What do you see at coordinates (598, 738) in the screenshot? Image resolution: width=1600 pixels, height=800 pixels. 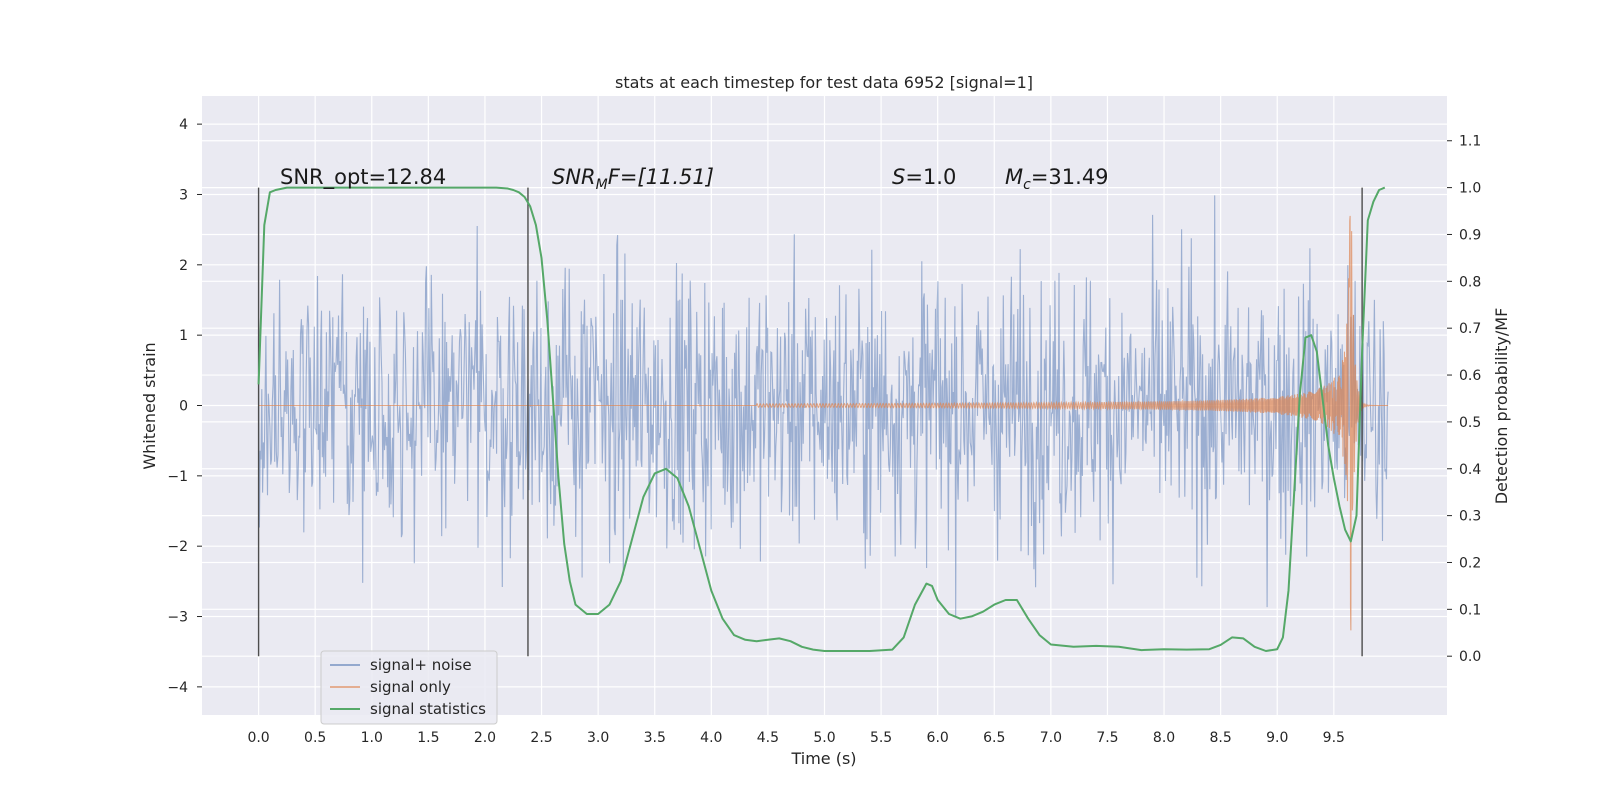 I see `x-tick-label: 3.0` at bounding box center [598, 738].